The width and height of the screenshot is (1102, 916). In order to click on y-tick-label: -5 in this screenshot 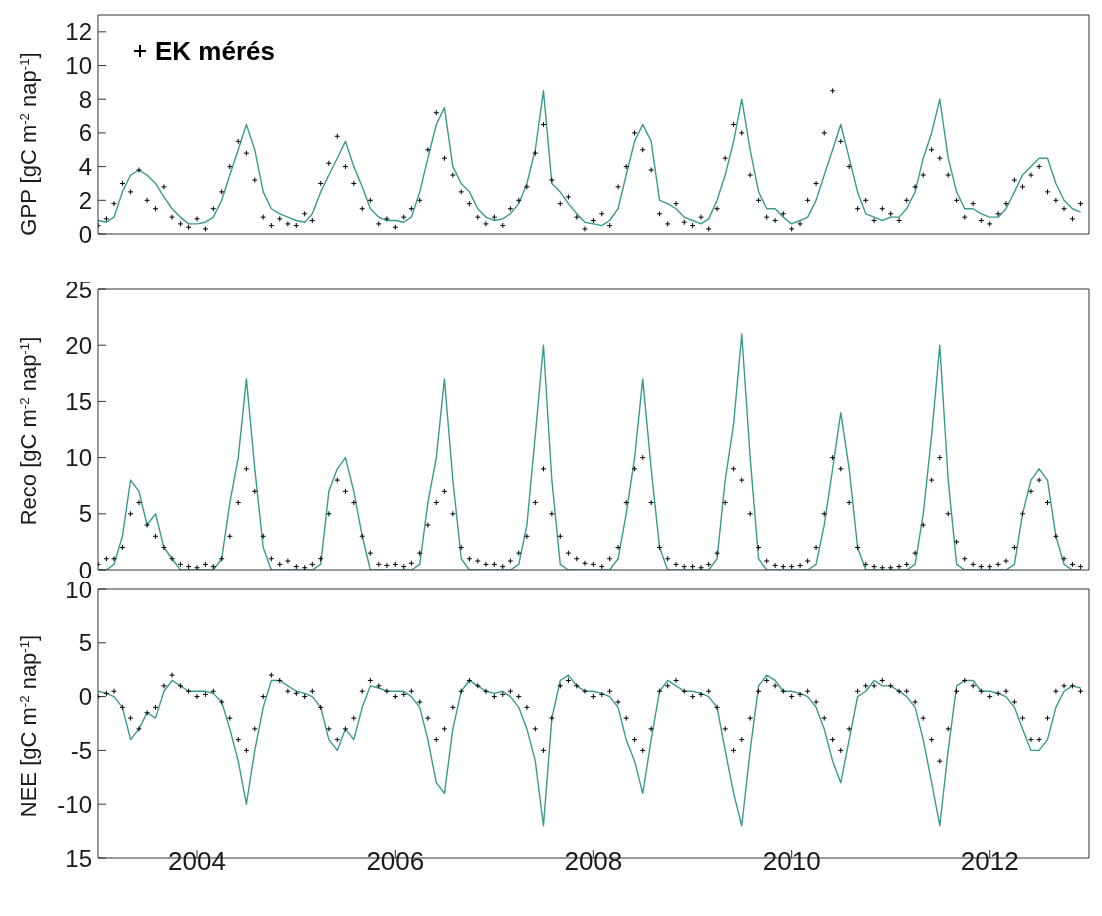, I will do `click(81, 750)`.